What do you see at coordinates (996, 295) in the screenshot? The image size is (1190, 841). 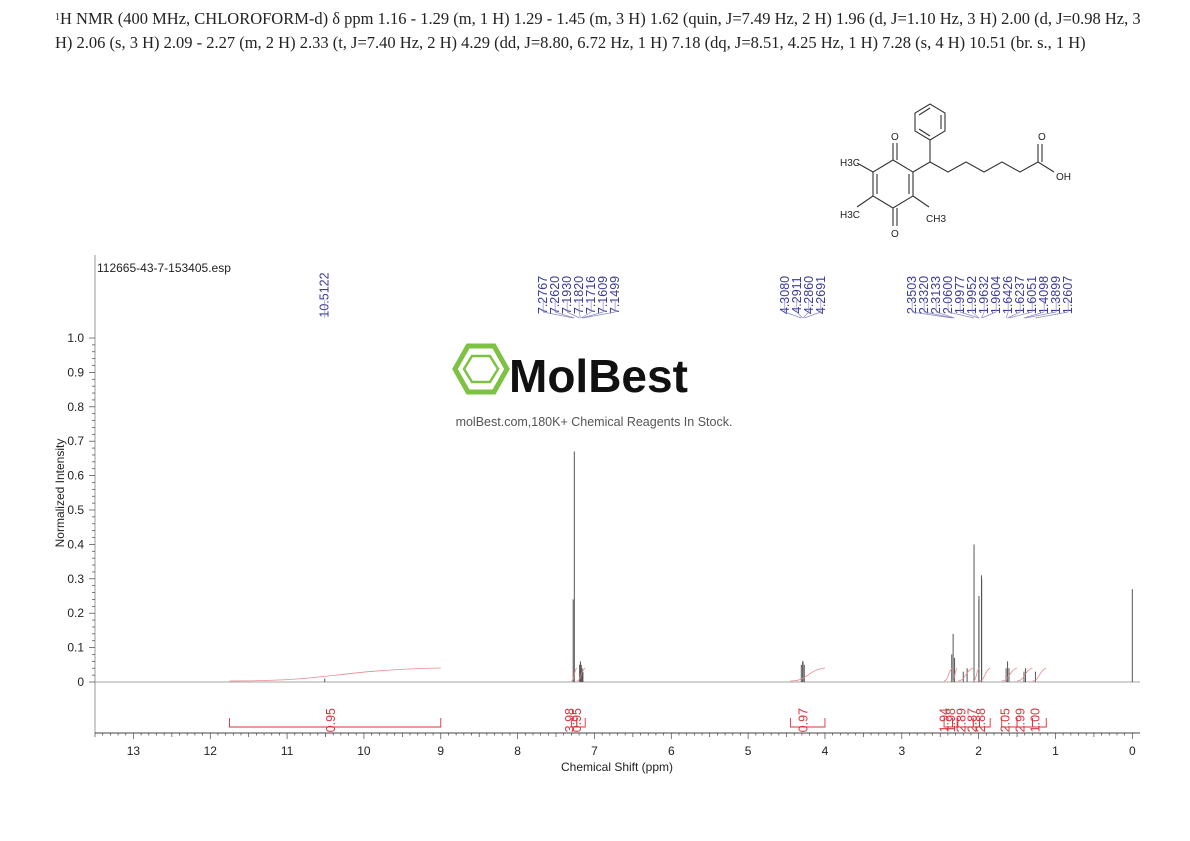 I see `peak-label: 1.9604` at bounding box center [996, 295].